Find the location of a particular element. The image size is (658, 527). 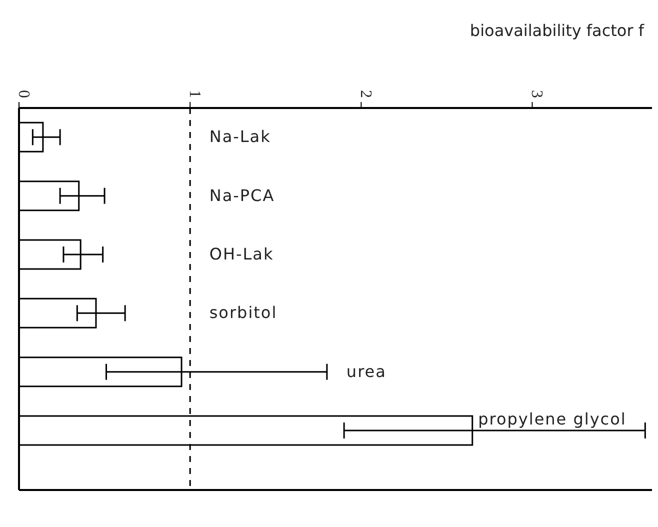

y-tick-label: OH-Lak is located at coordinates (241, 254).